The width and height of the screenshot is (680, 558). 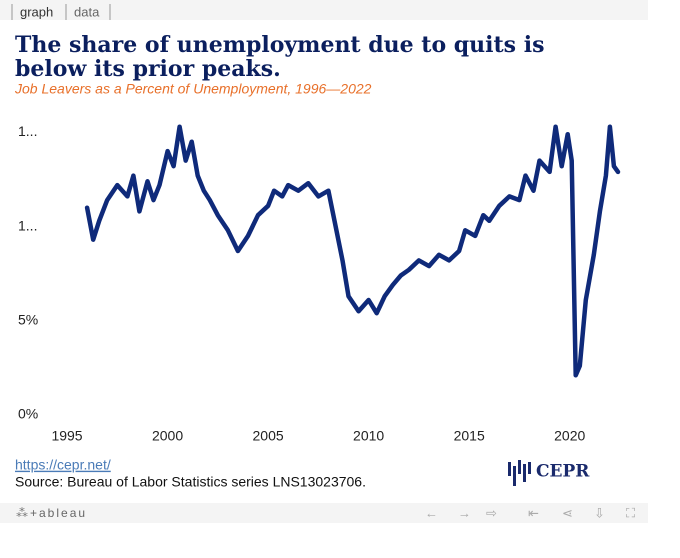 What do you see at coordinates (268, 436) in the screenshot?
I see `x-tick-label: 2005` at bounding box center [268, 436].